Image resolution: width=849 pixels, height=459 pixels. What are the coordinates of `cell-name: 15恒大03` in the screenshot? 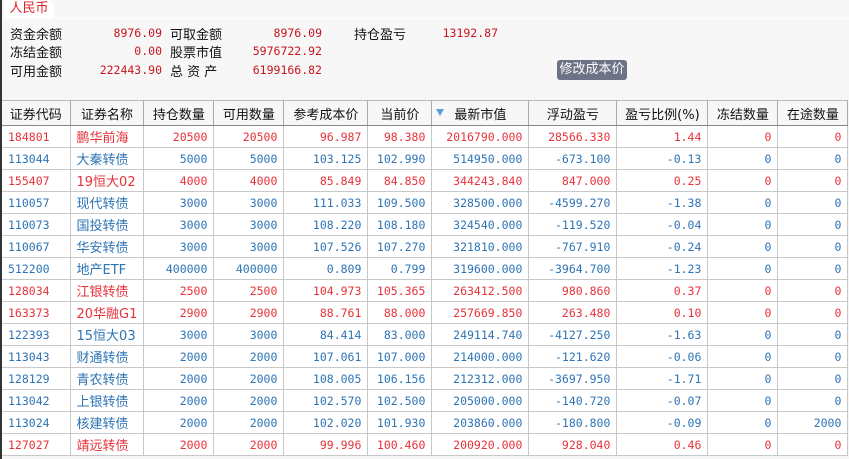 It's located at (107, 334).